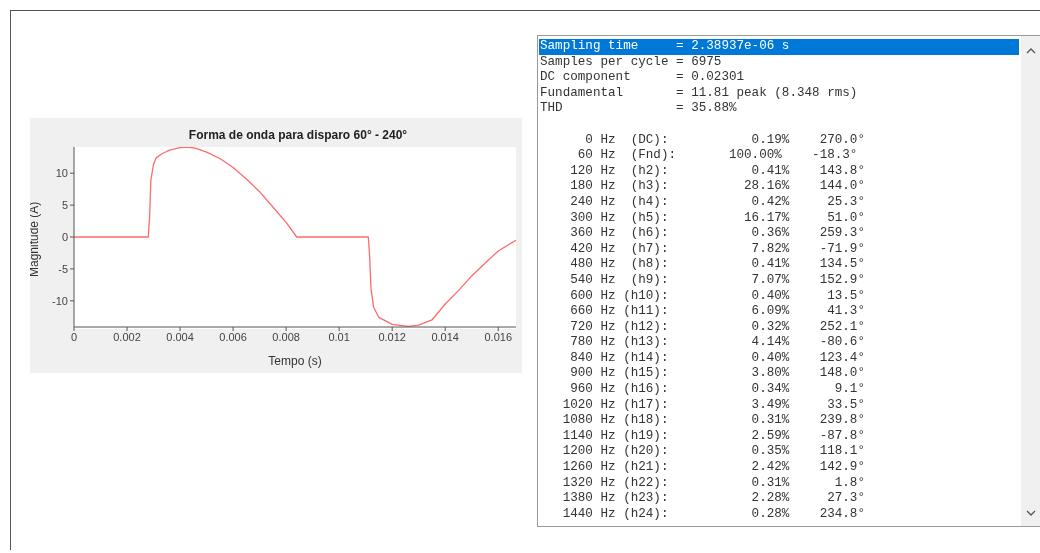  What do you see at coordinates (699, 93) in the screenshot?
I see `text: Fundamental = 11.81 peak (8.348 rms)` at bounding box center [699, 93].